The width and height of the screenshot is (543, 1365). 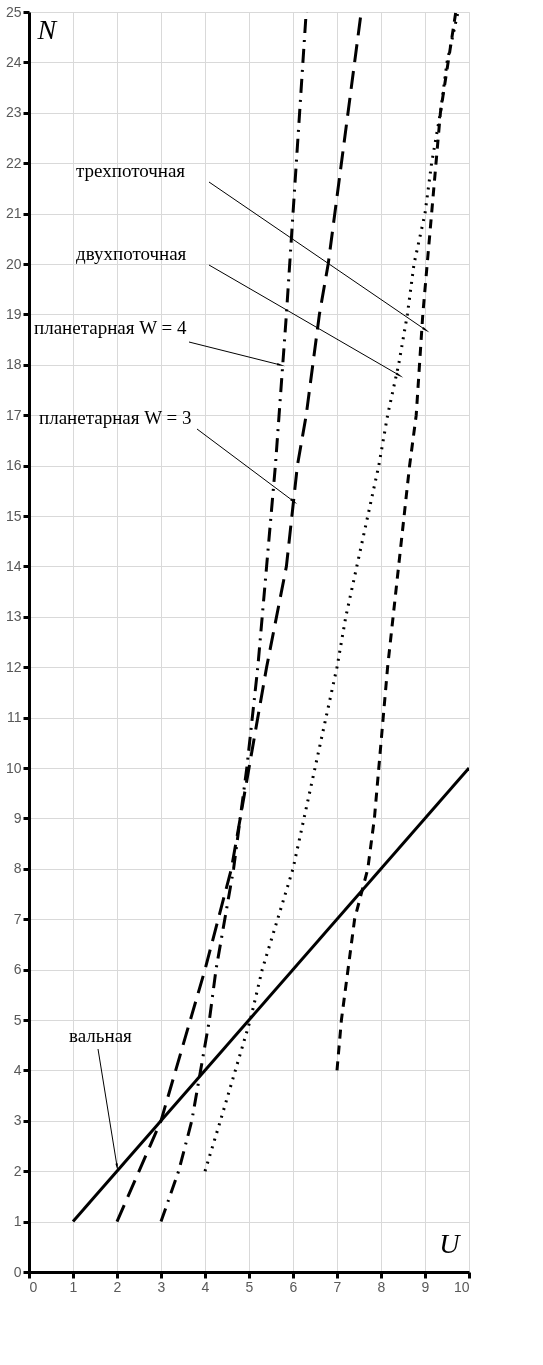 I want to click on x-tick-label: 3, so click(x=161, y=1286).